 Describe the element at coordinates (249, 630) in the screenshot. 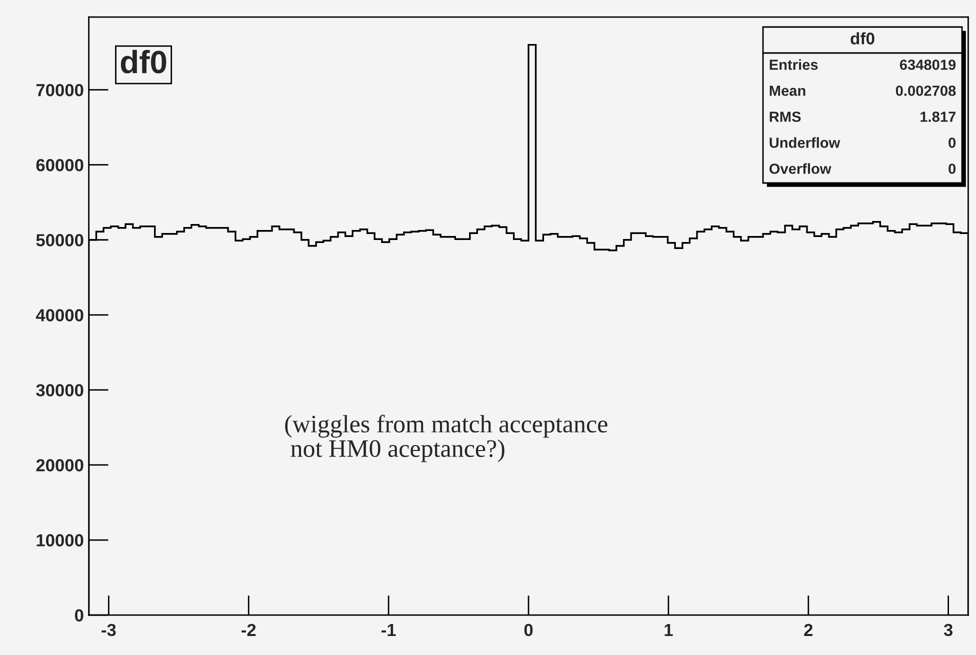

I see `x-tick-label: -2` at that location.